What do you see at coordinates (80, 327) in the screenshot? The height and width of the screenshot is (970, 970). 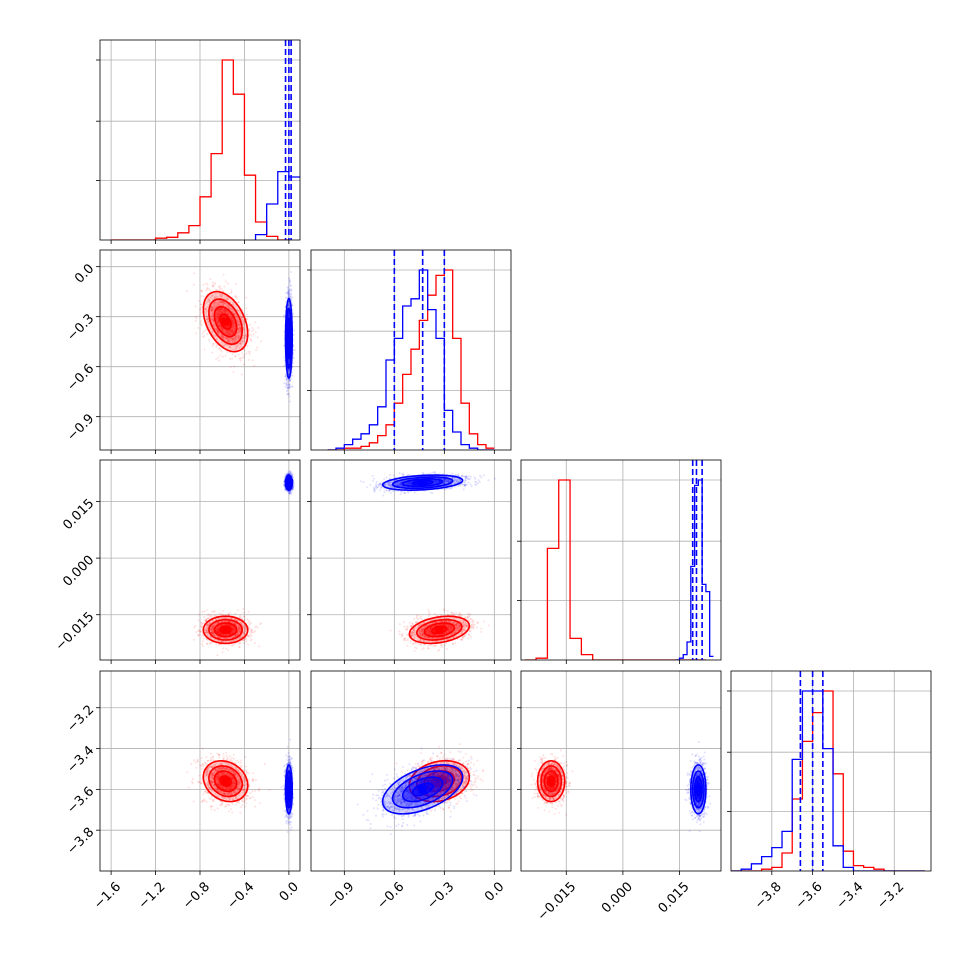 I see `y-tick-label: −0.3` at bounding box center [80, 327].